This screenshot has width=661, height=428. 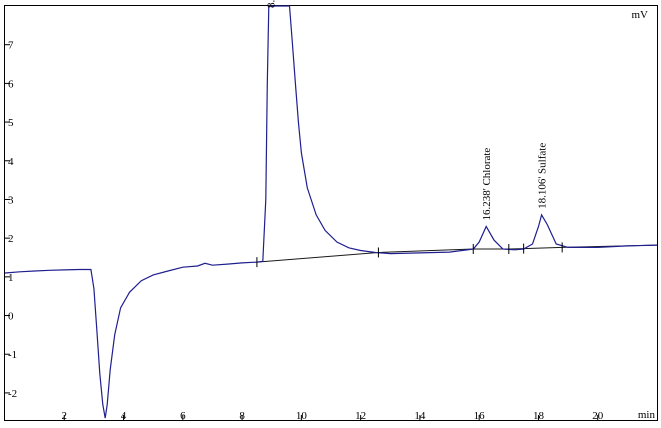 What do you see at coordinates (333, 416) in the screenshot?
I see `x-axis: 2 4 6 8 10 12 14 16 18 20` at bounding box center [333, 416].